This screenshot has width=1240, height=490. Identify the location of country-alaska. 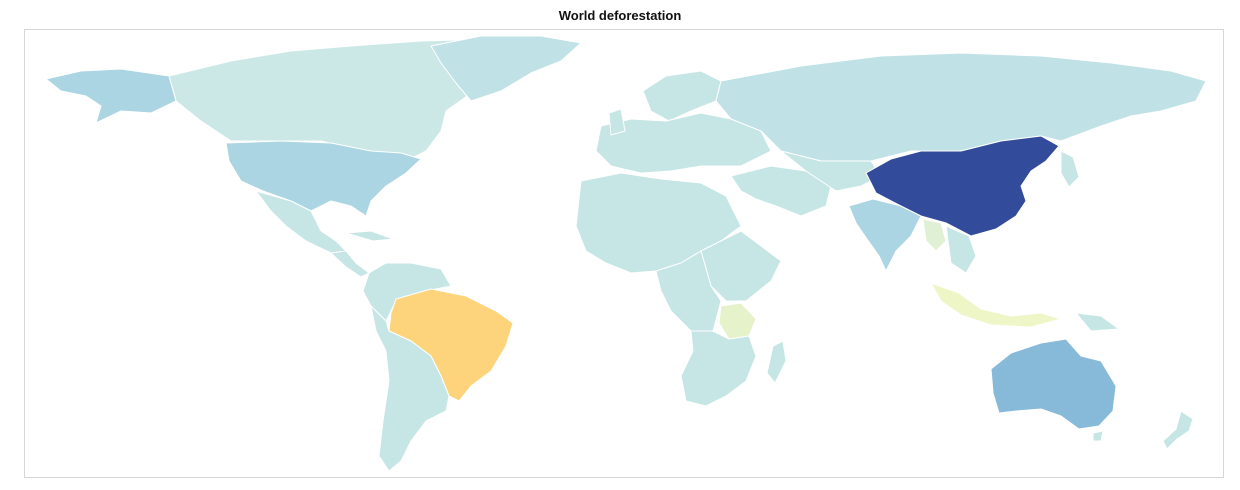
(111, 96).